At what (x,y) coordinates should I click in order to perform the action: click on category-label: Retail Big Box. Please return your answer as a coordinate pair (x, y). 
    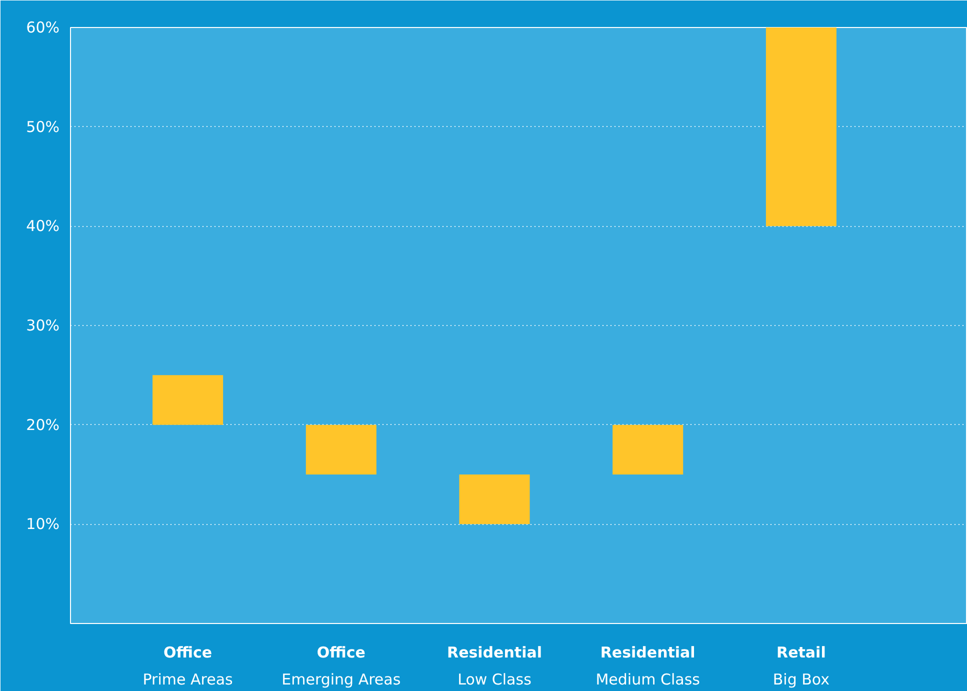
    Looking at the image, I should click on (801, 666).